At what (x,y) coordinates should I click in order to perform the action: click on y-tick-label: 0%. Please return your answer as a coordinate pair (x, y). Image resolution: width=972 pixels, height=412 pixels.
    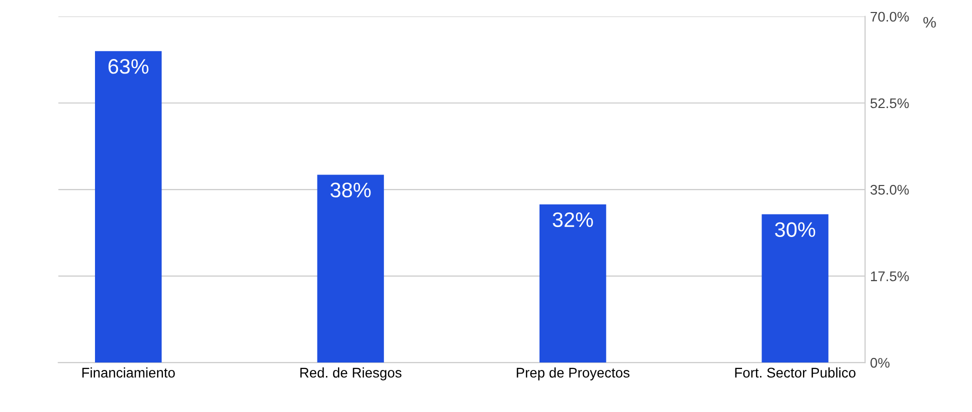
    Looking at the image, I should click on (880, 363).